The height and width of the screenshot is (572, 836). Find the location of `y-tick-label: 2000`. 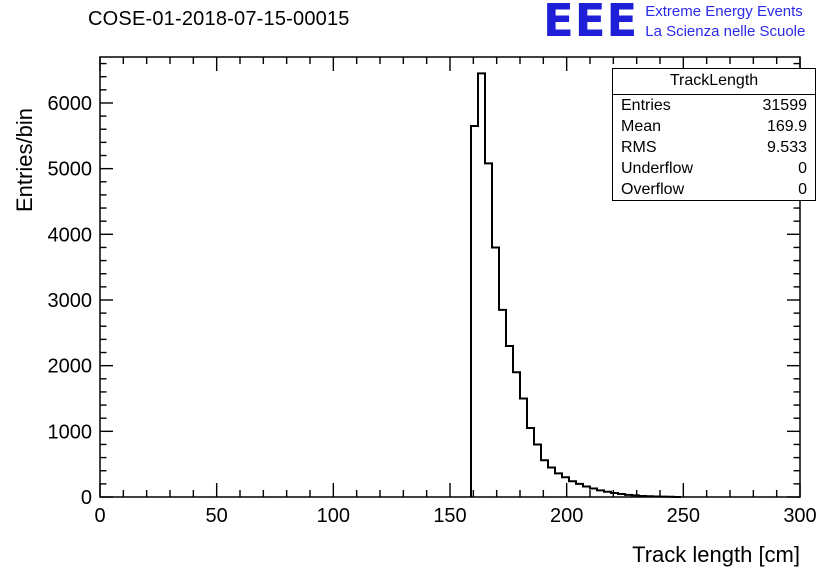

y-tick-label: 2000 is located at coordinates (70, 367).